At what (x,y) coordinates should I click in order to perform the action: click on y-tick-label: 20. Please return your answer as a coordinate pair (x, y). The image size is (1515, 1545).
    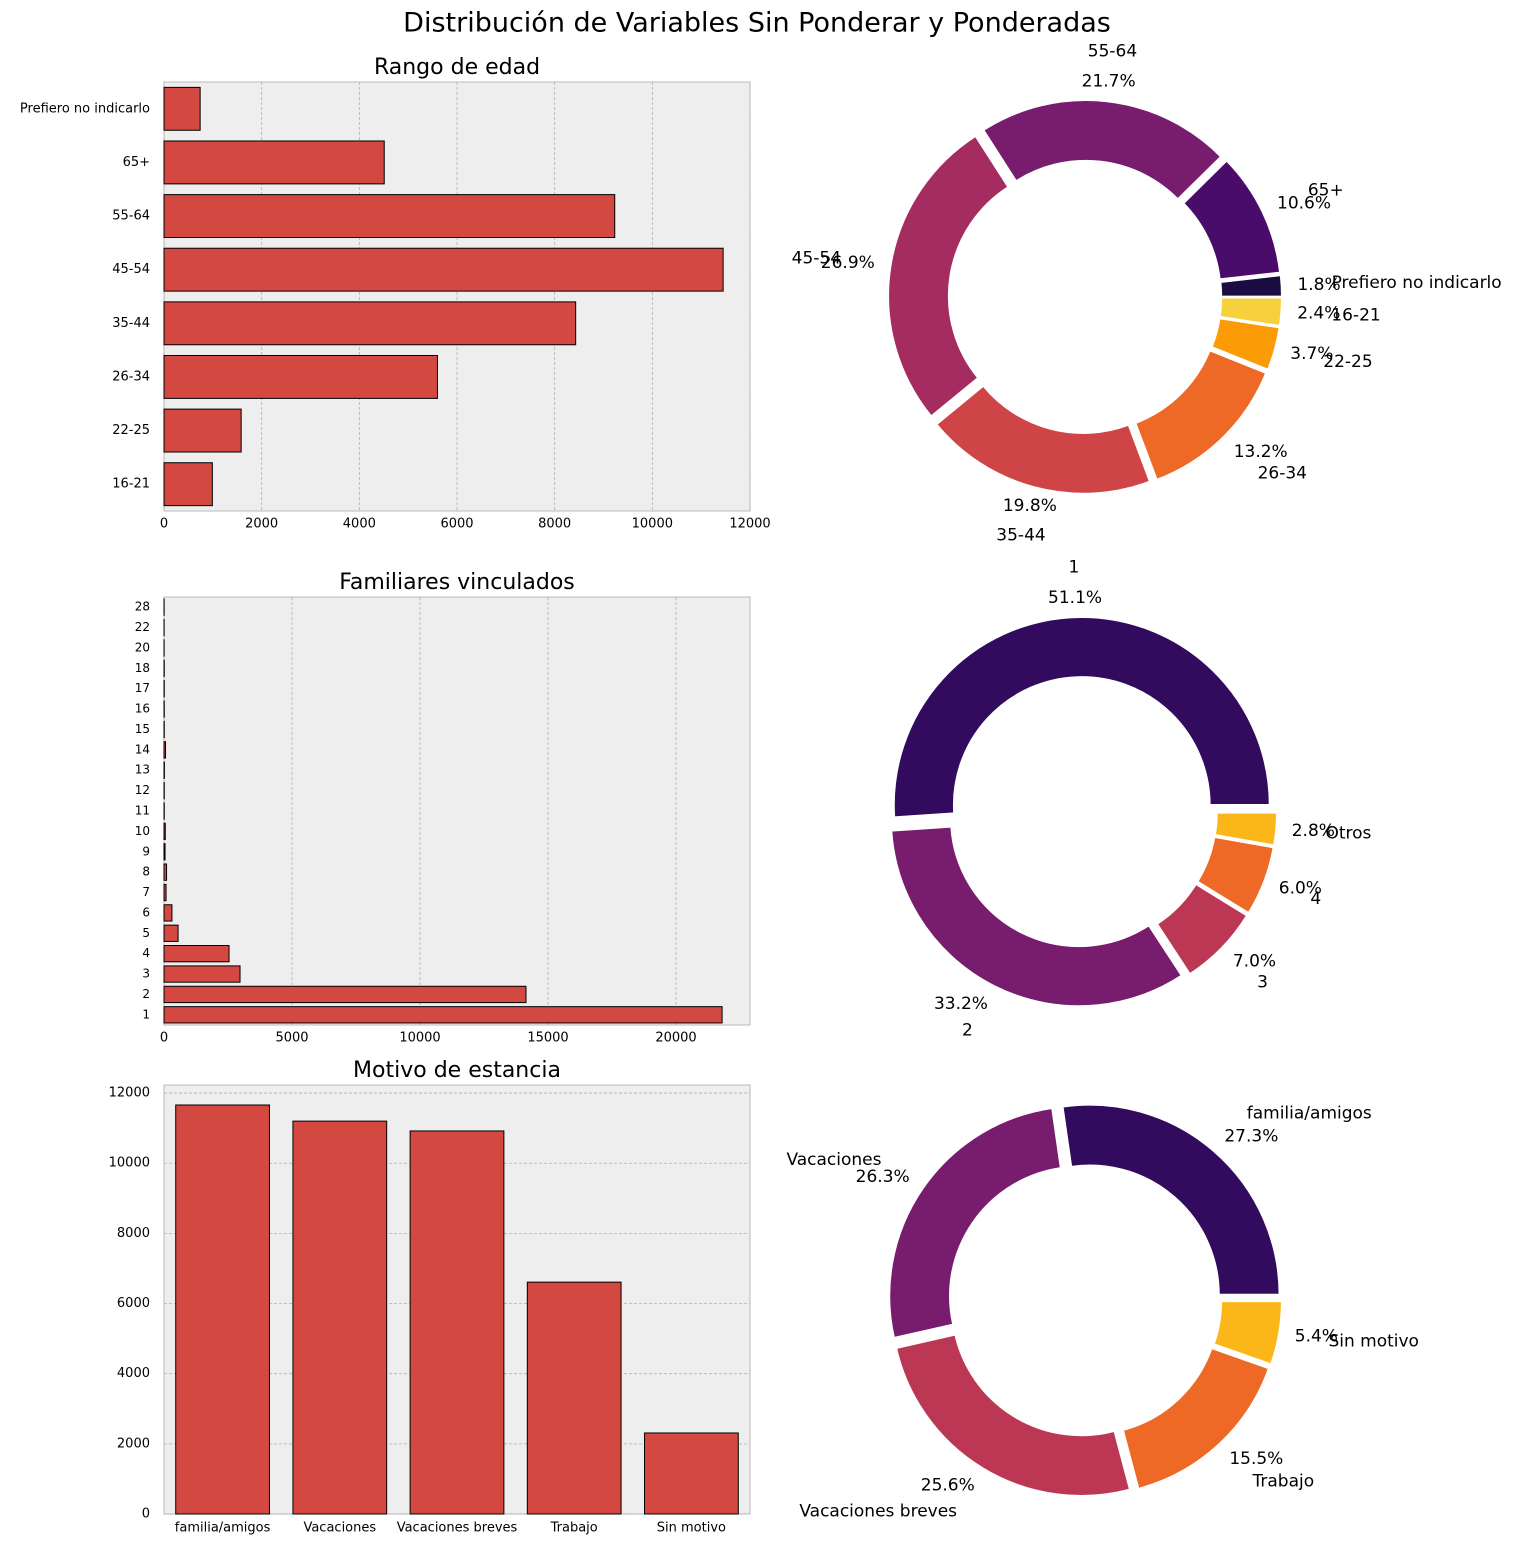
    Looking at the image, I should click on (142, 647).